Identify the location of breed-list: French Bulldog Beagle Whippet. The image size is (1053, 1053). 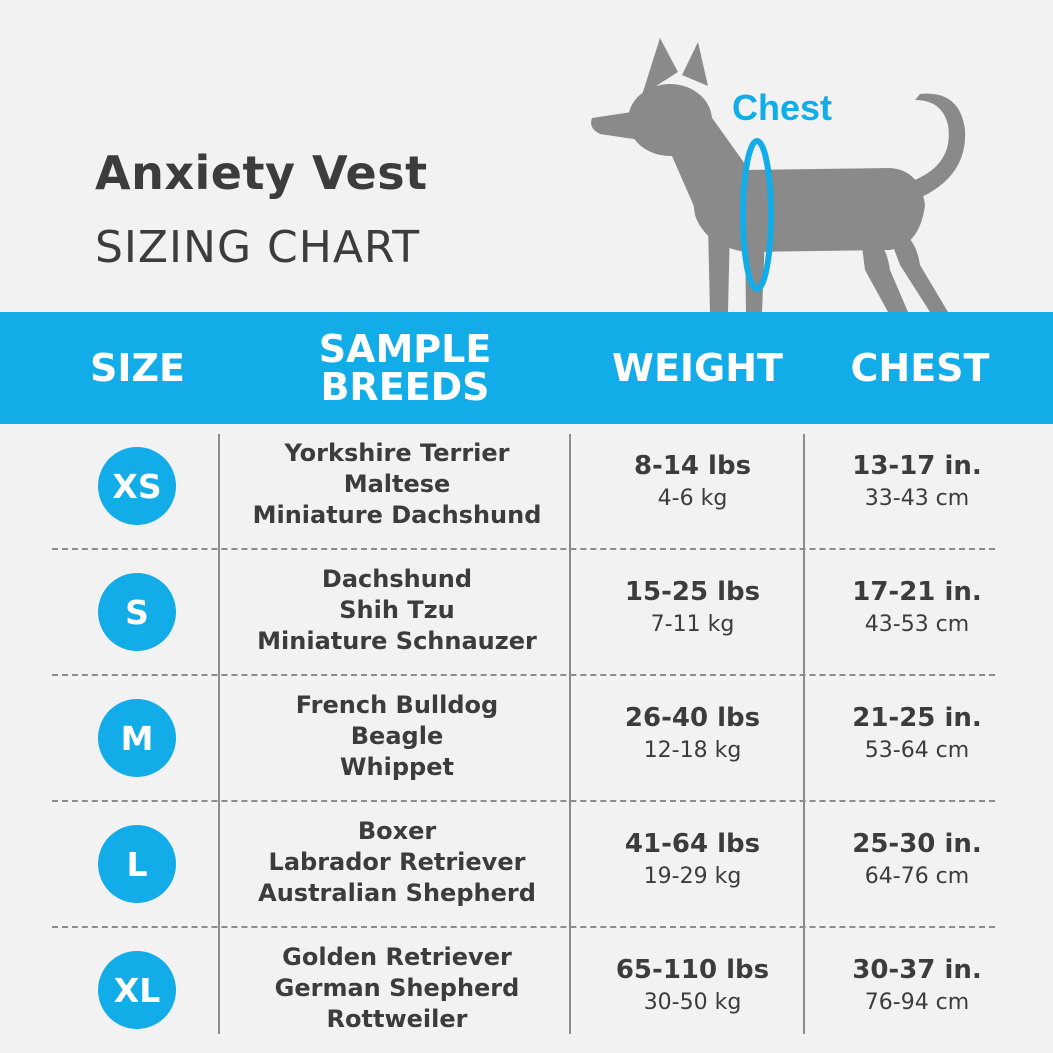
(397, 736).